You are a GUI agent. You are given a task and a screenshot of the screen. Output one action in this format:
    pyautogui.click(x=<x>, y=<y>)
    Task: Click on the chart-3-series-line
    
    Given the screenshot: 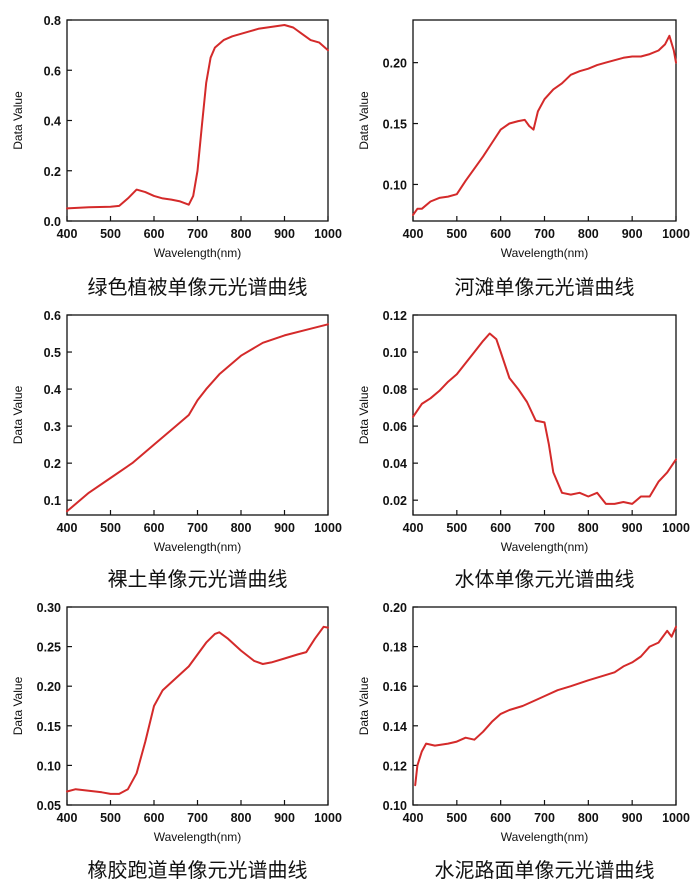 What is the action you would take?
    pyautogui.click(x=197, y=418)
    